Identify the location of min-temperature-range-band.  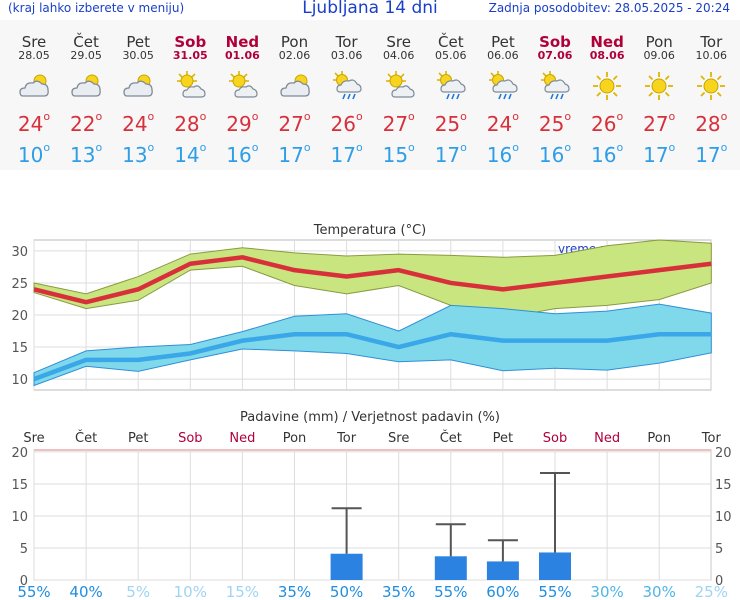
(372, 345).